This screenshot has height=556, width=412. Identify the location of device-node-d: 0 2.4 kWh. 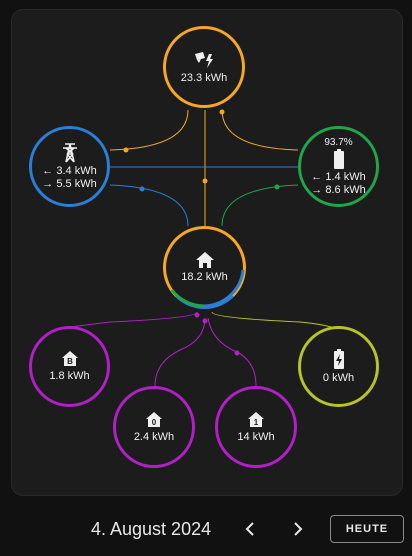
(154, 427).